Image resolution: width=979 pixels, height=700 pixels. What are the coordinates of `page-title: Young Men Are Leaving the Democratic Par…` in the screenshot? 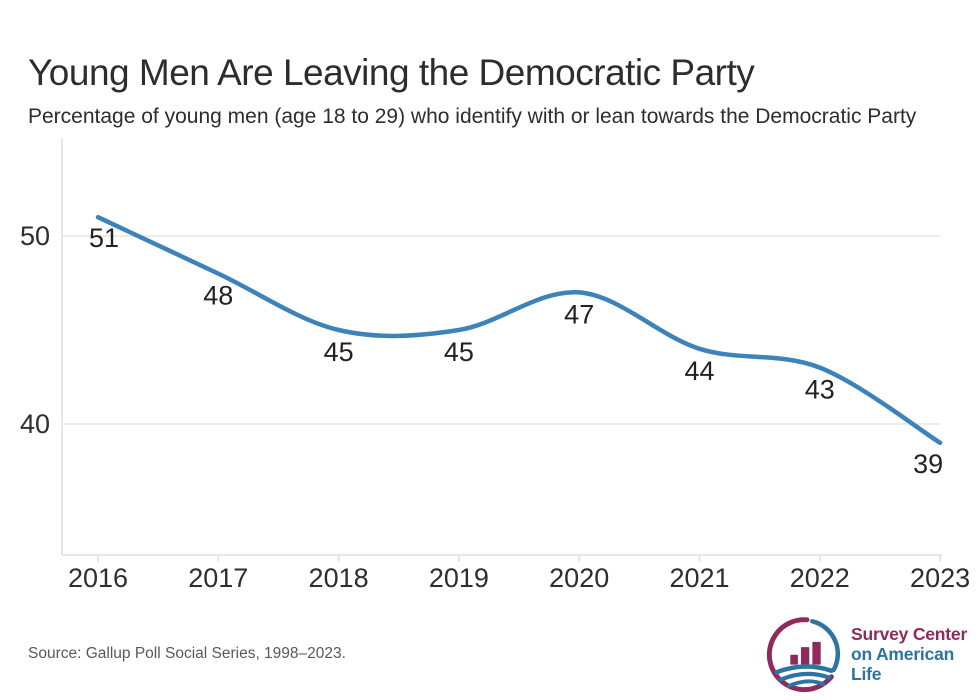 It's located at (391, 72).